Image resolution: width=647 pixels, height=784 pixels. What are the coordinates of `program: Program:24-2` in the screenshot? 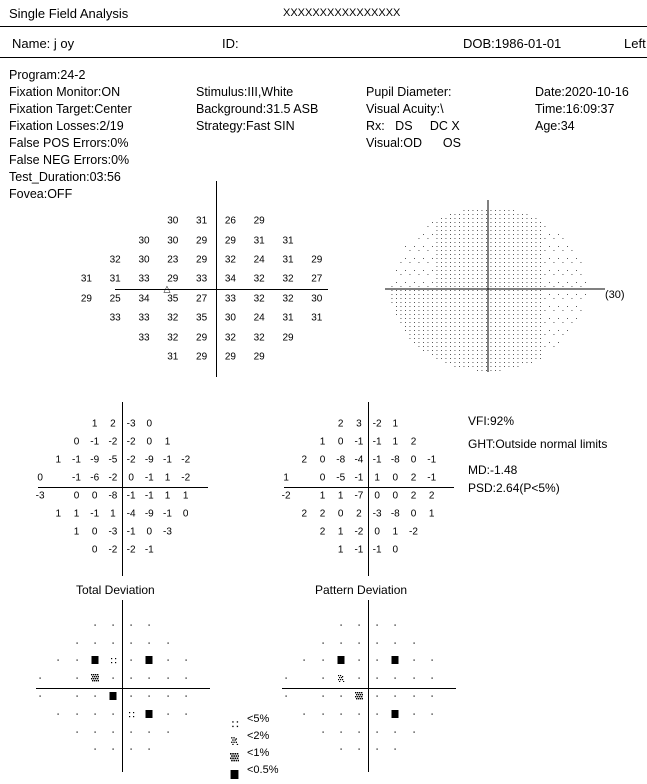 It's located at (47, 75).